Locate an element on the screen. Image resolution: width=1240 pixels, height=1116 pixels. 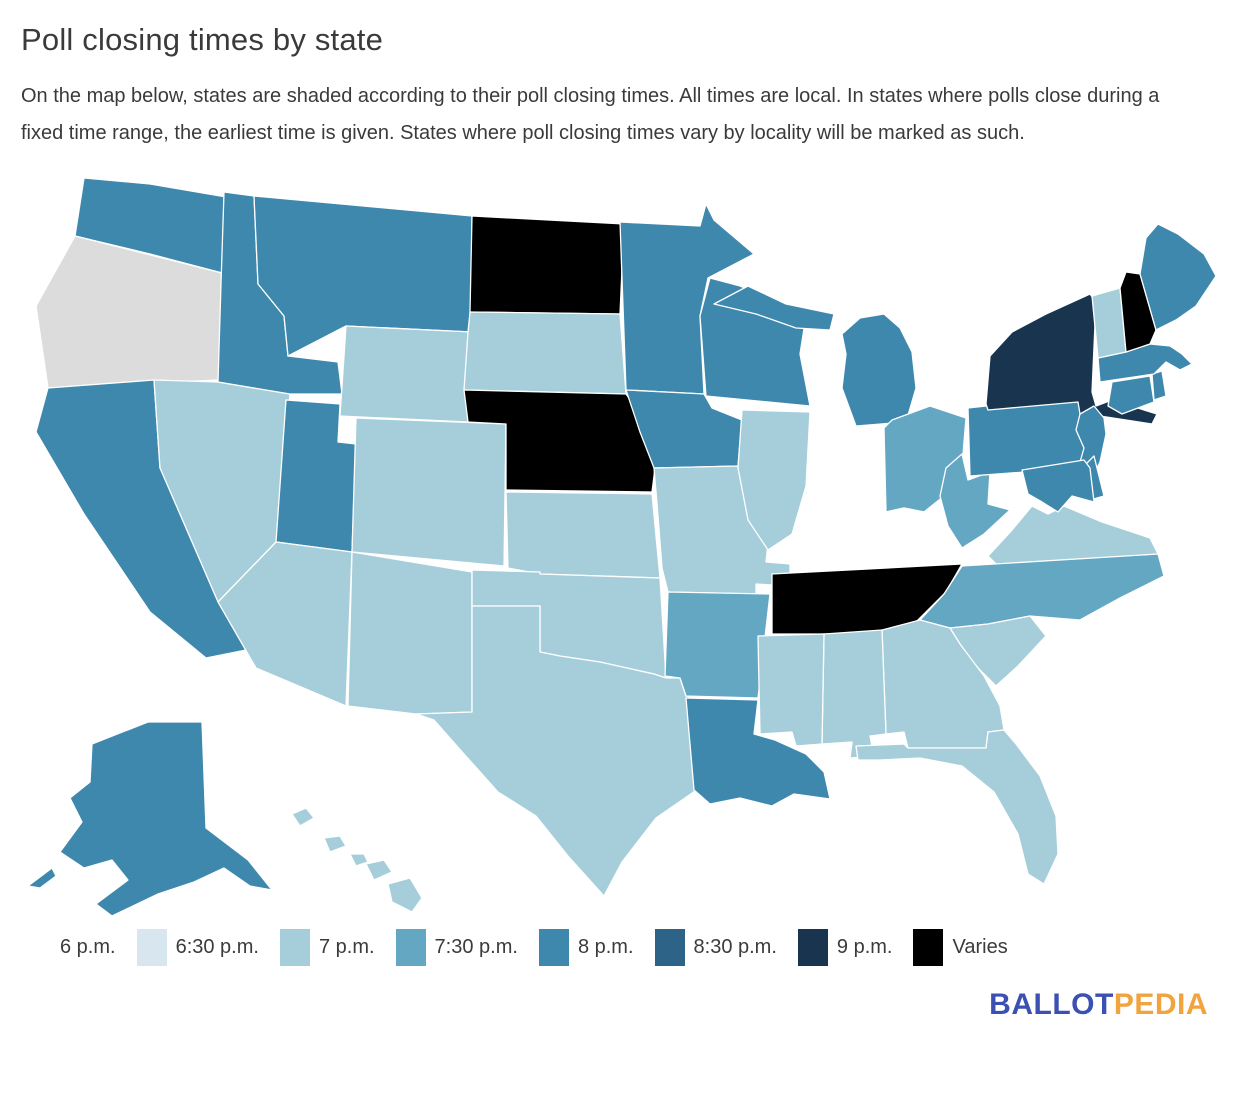
footer: BALLOTPEDIA is located at coordinates (620, 996).